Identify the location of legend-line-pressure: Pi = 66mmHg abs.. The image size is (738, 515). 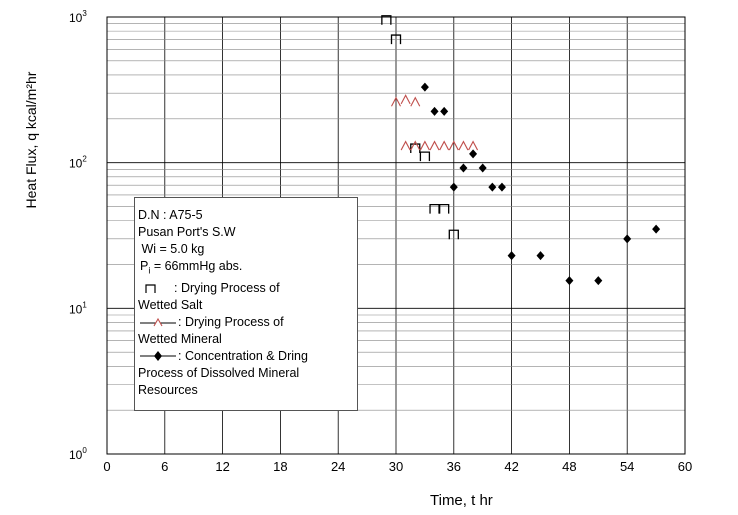
(247, 269).